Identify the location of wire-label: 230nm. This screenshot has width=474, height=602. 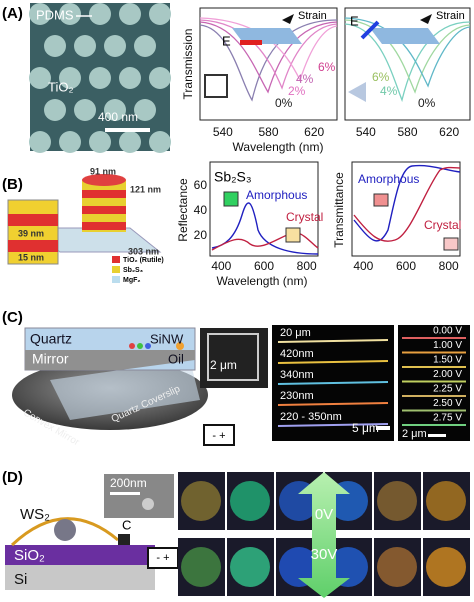
(297, 396).